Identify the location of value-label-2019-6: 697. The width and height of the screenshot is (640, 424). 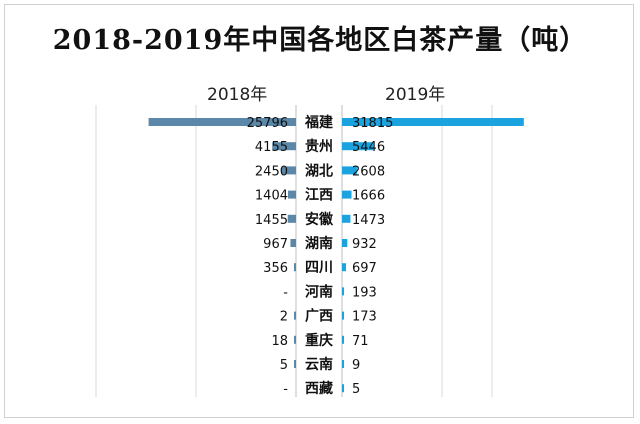
(364, 268).